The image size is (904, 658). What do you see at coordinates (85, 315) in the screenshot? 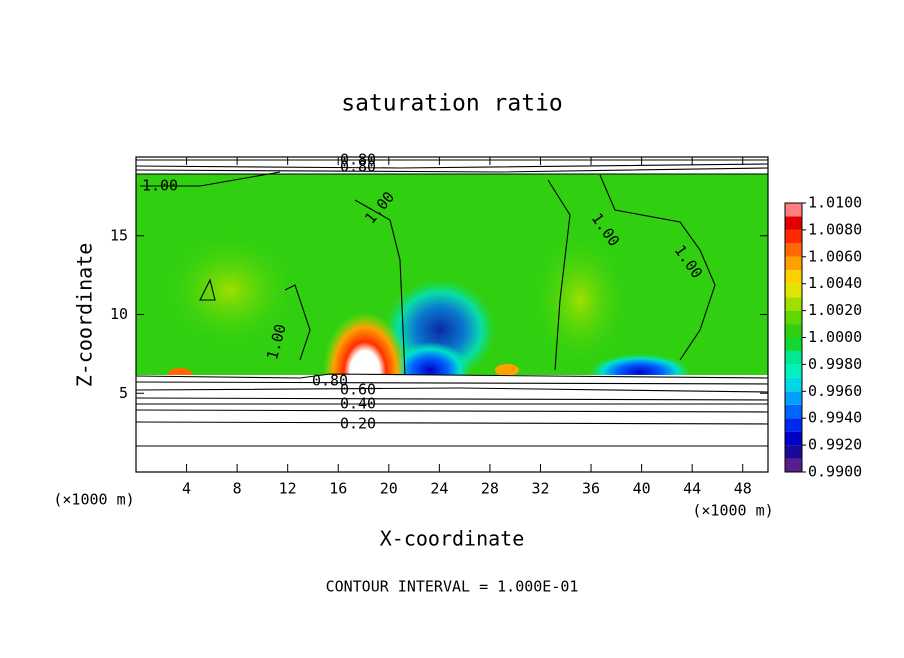
I see `y-axis-label: Z-coordinate` at bounding box center [85, 315].